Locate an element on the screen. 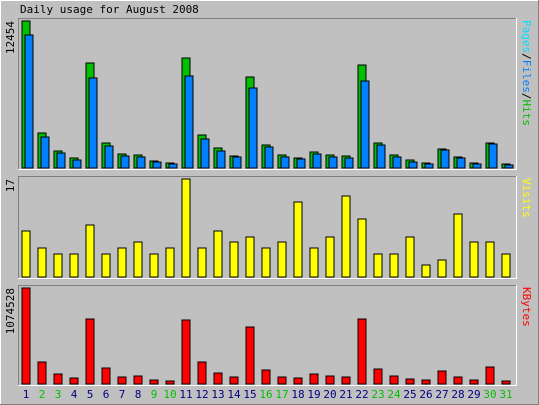 Image resolution: width=539 pixels, height=405 pixels. day-label-27: 27 is located at coordinates (441, 394).